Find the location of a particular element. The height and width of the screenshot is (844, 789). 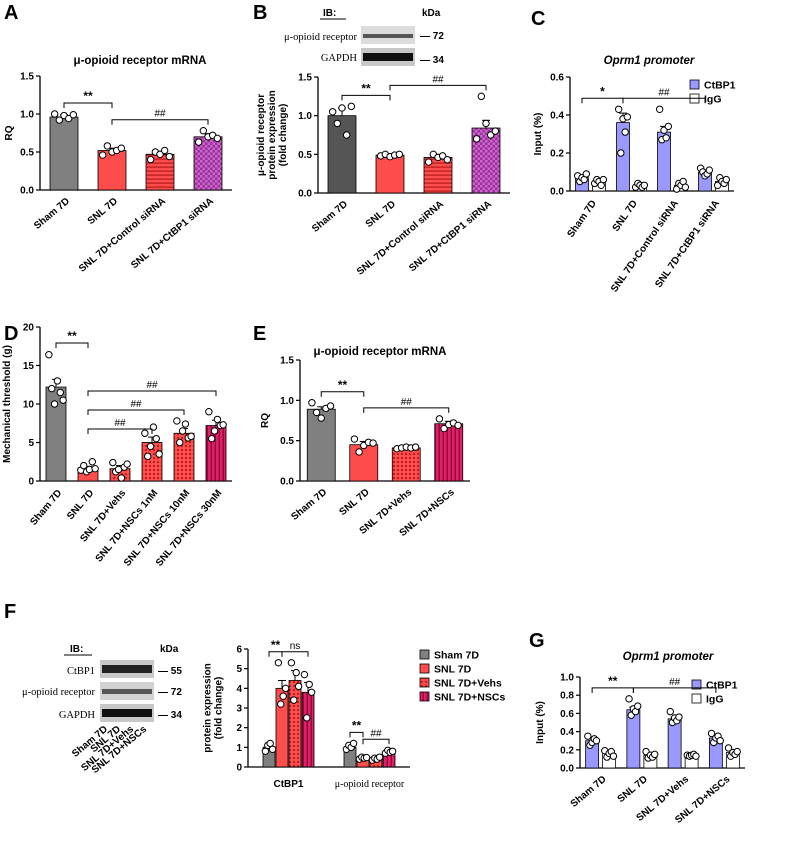

panel-letter-d: D is located at coordinates (11, 334).